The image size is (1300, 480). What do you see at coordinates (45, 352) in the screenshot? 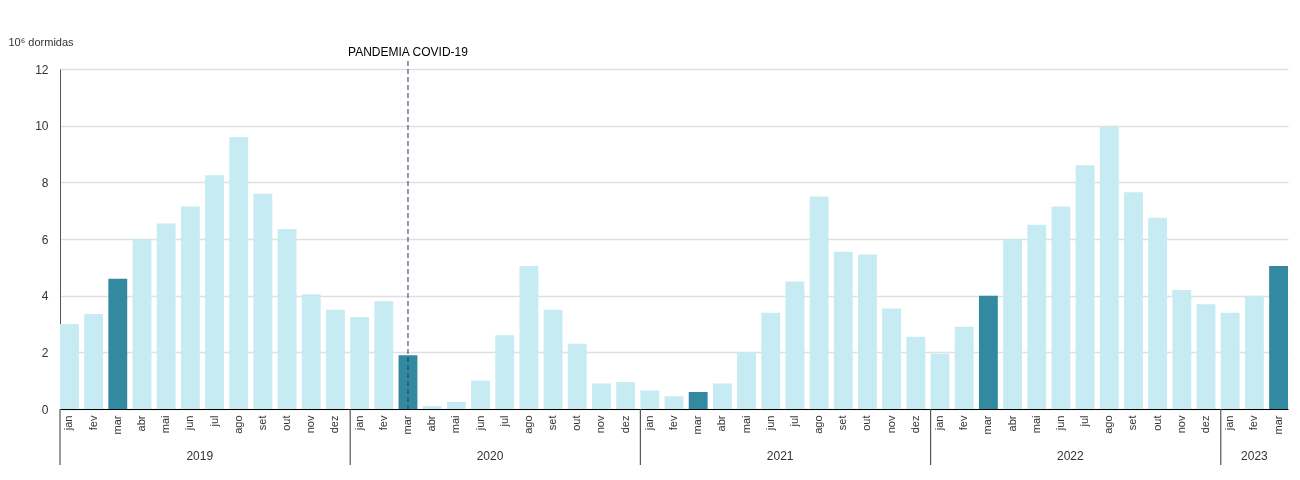
I see `y-tick-label: 2` at bounding box center [45, 352].